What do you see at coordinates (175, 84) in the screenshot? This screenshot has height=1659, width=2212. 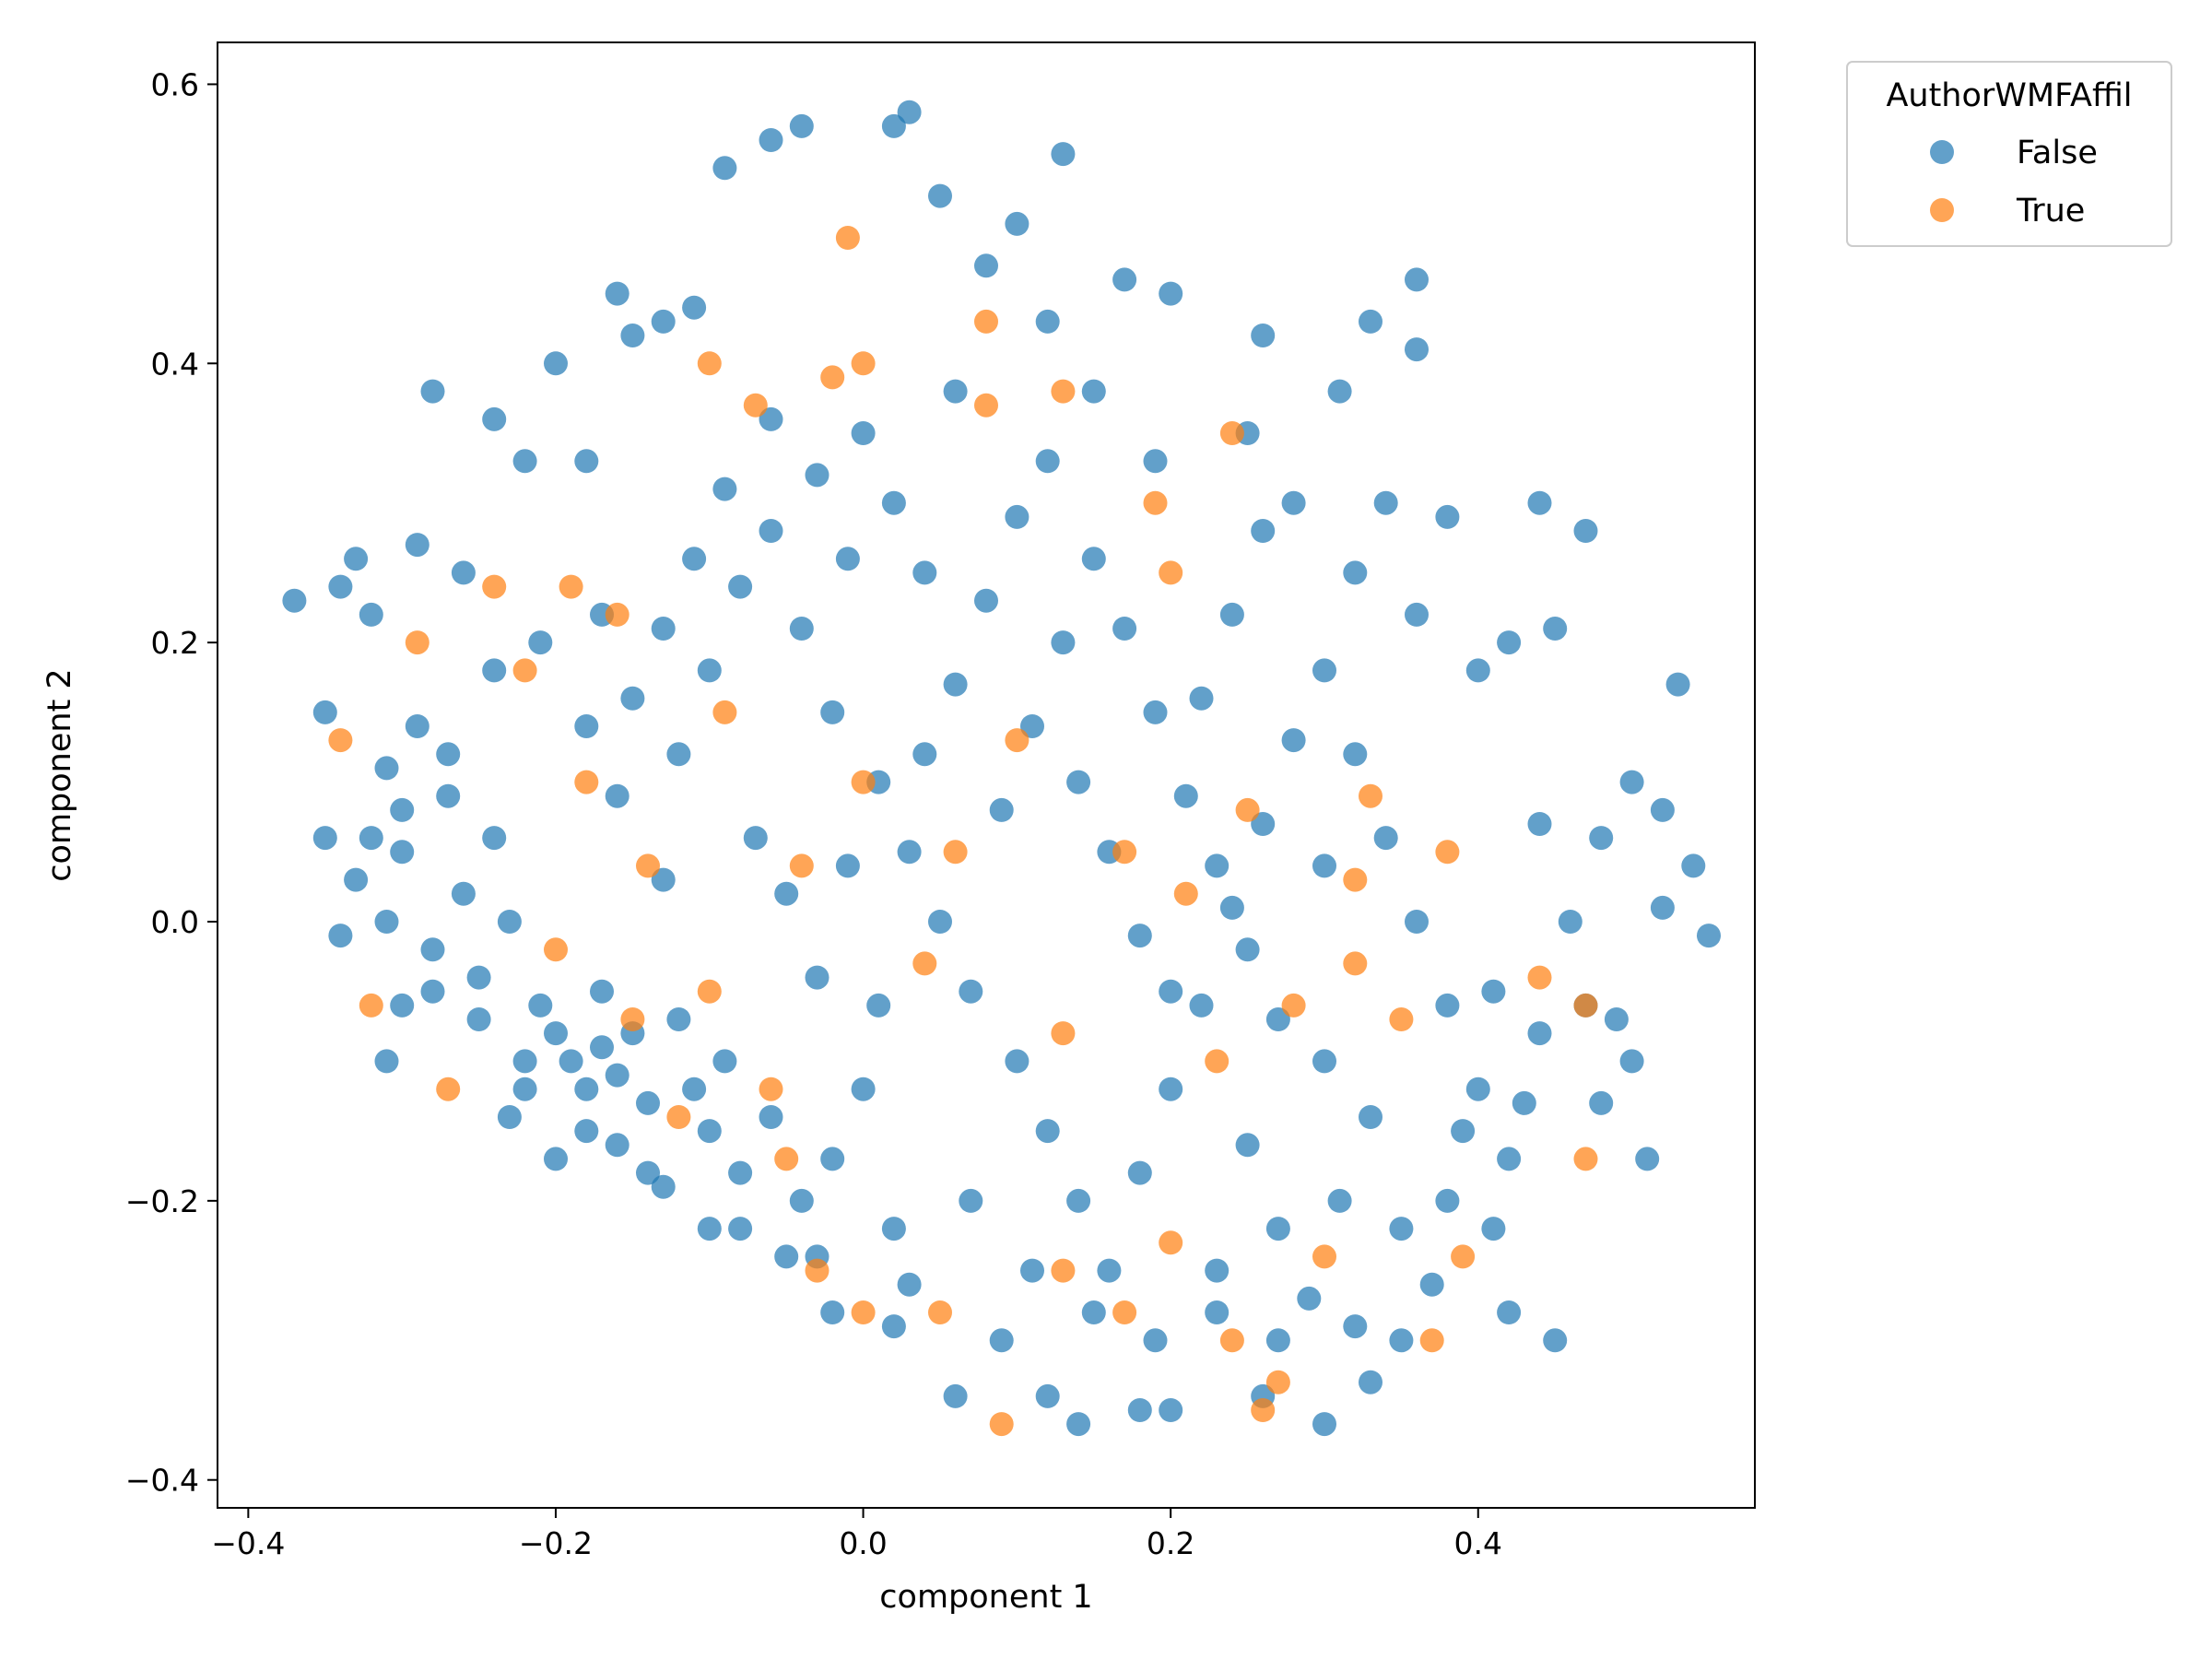 I see `y-tick-label: 0.6` at bounding box center [175, 84].